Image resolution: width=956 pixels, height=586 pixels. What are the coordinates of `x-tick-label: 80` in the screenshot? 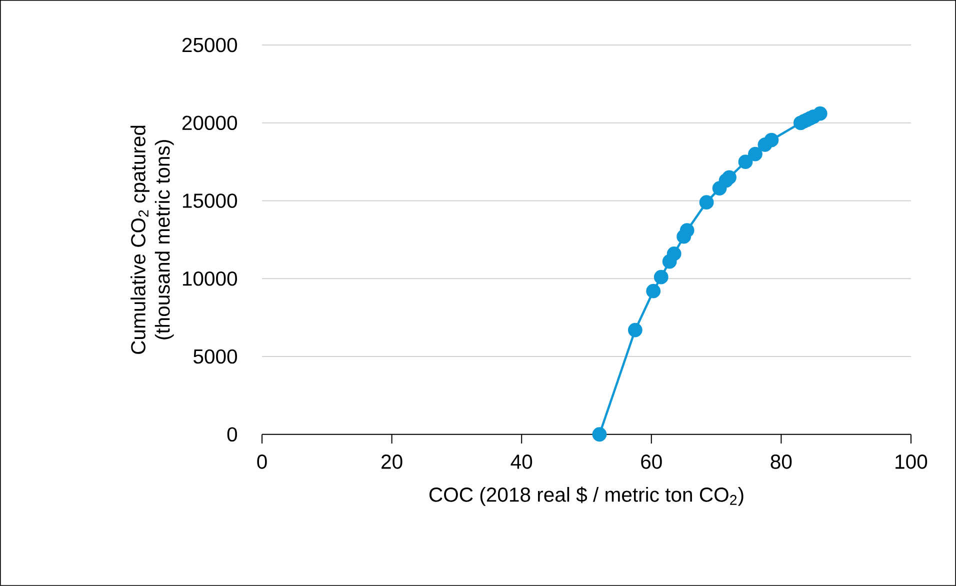 It's located at (781, 461).